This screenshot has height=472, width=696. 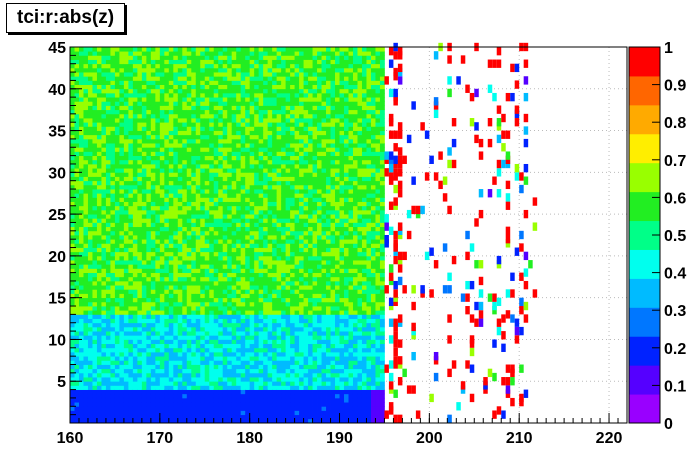 I want to click on chart-title: tci:r:abs(z), so click(x=66, y=18).